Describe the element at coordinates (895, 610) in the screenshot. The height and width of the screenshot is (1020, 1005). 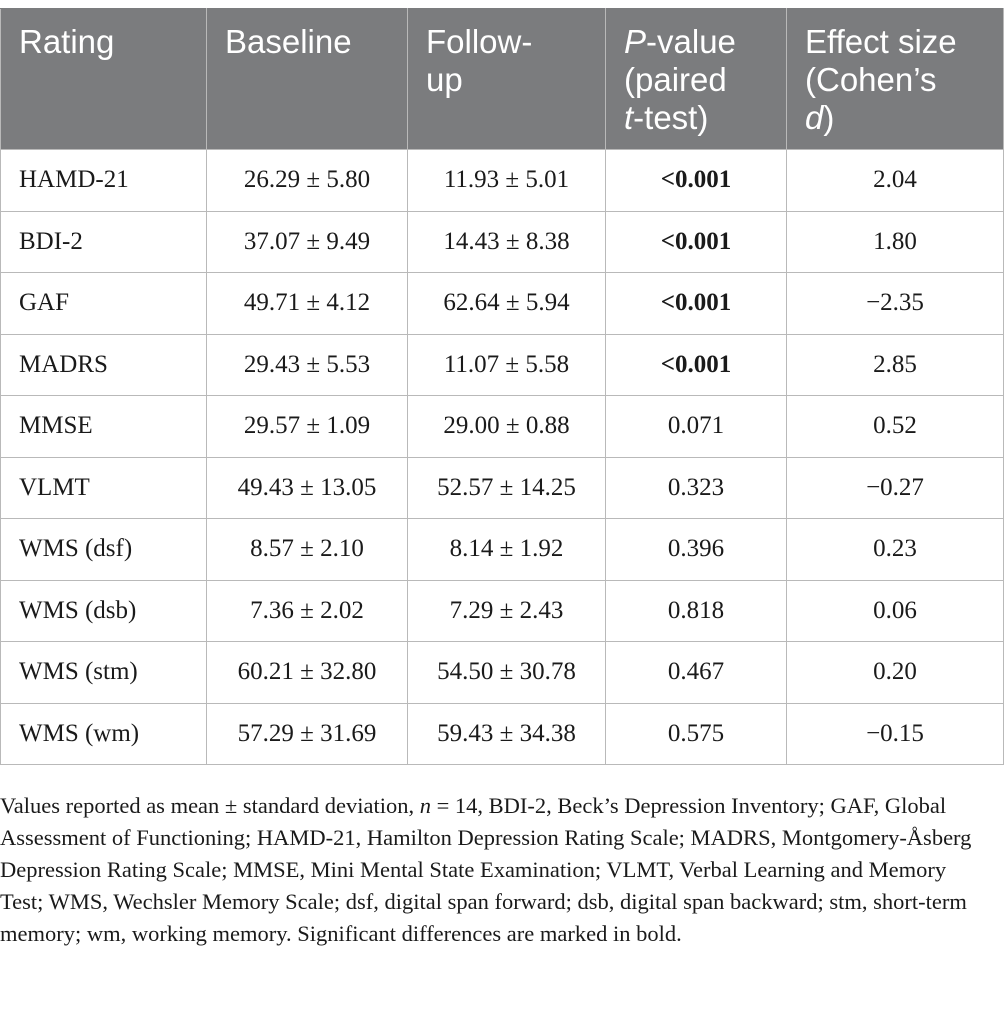
I see `cell-effect: 0.06` at that location.